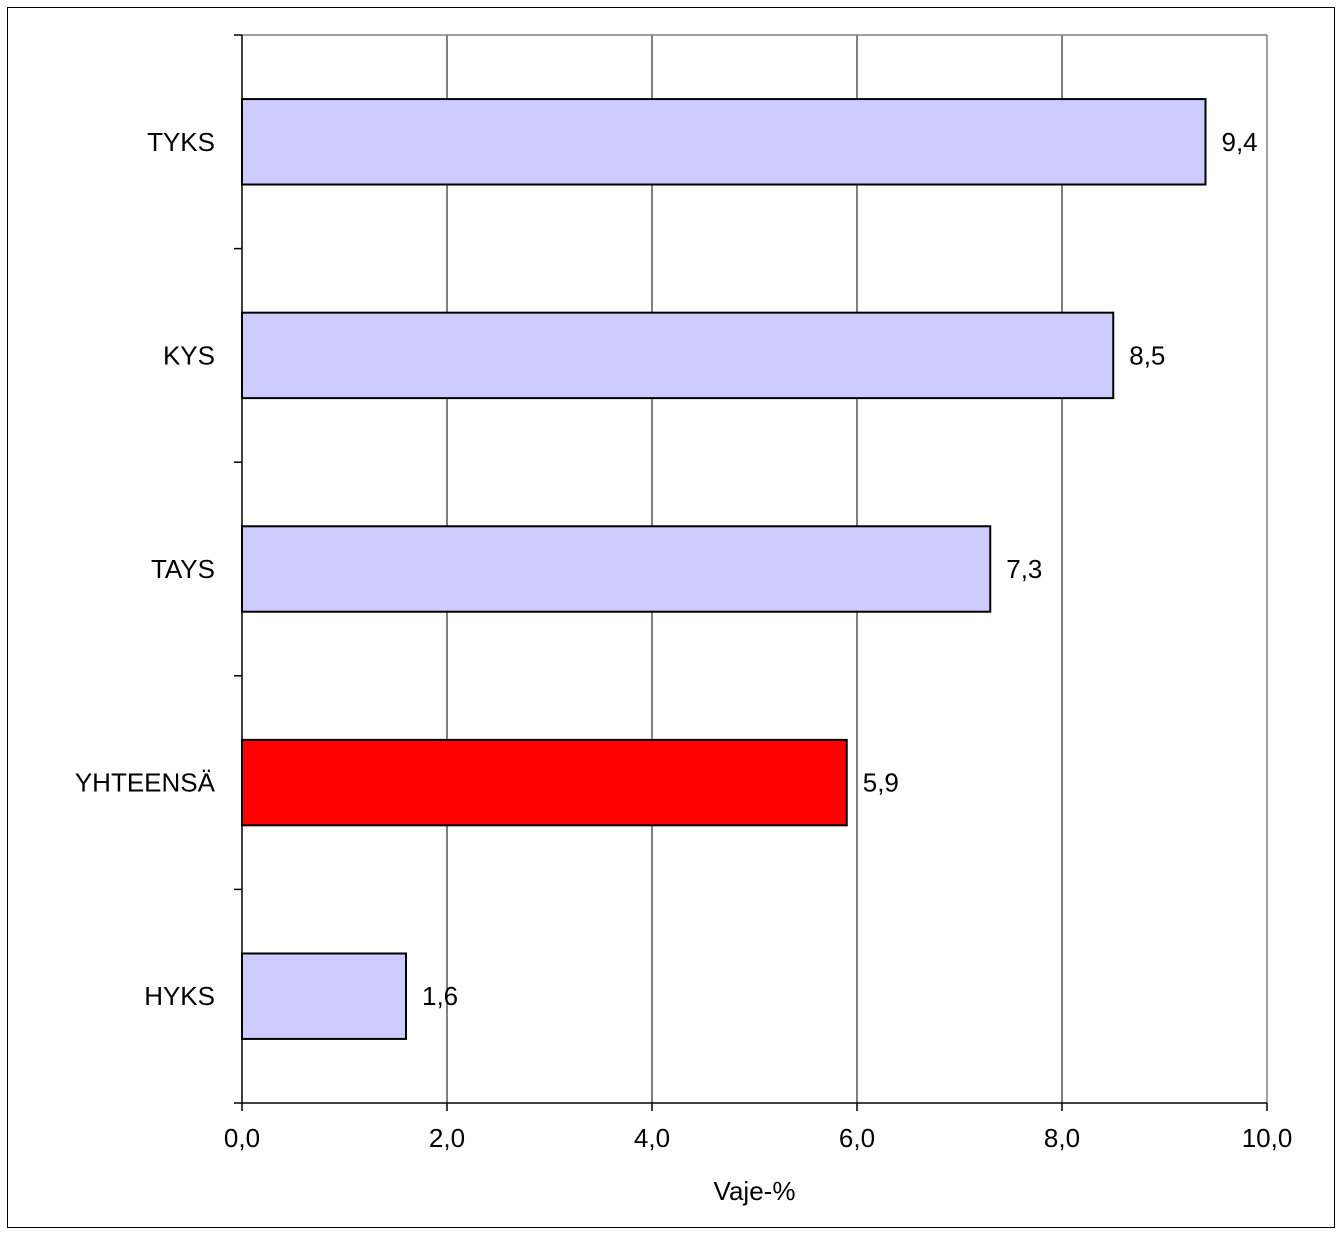 The height and width of the screenshot is (1235, 1343). I want to click on x-tick-label: 6,0, so click(857, 1138).